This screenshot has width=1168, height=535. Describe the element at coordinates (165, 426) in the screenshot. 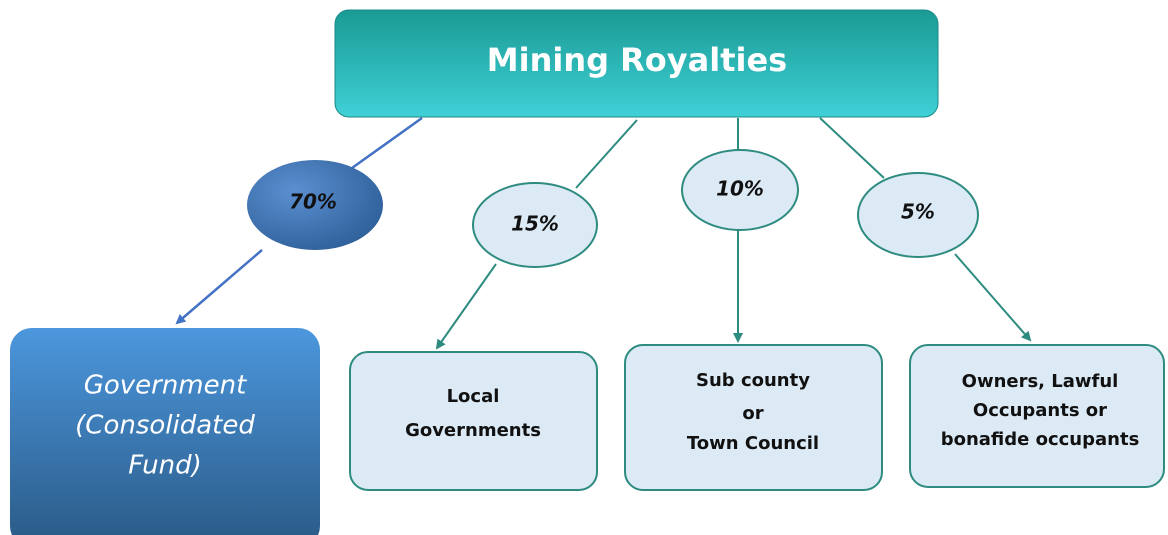

I see `recipient-label: (Consolidated` at that location.